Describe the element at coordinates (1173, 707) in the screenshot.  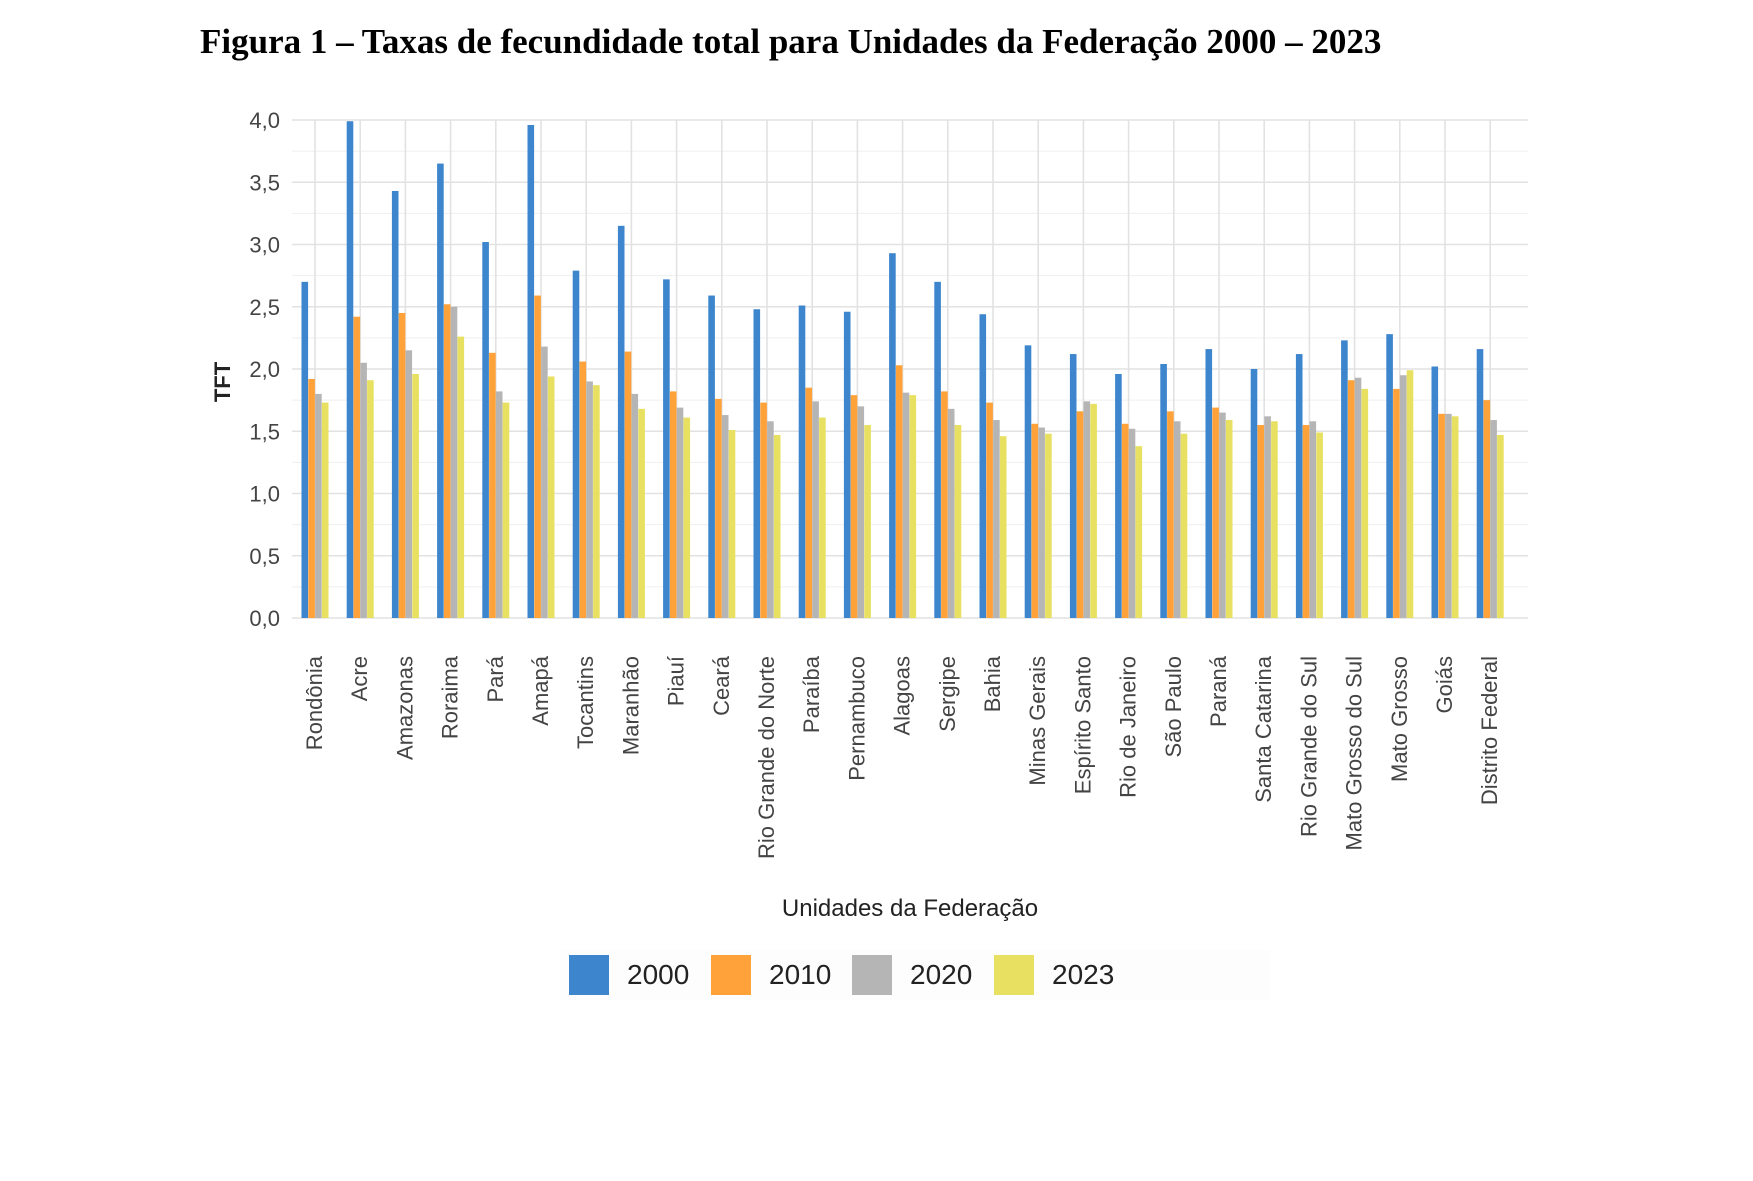
I see `x-tick-label: São Paulo` at that location.